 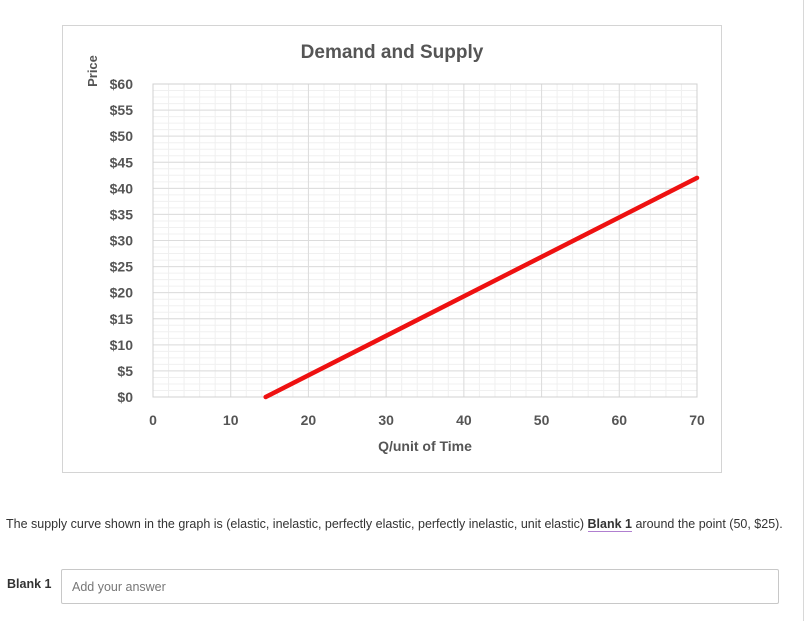 I want to click on blank-reference: Blank 1, so click(x=609, y=524).